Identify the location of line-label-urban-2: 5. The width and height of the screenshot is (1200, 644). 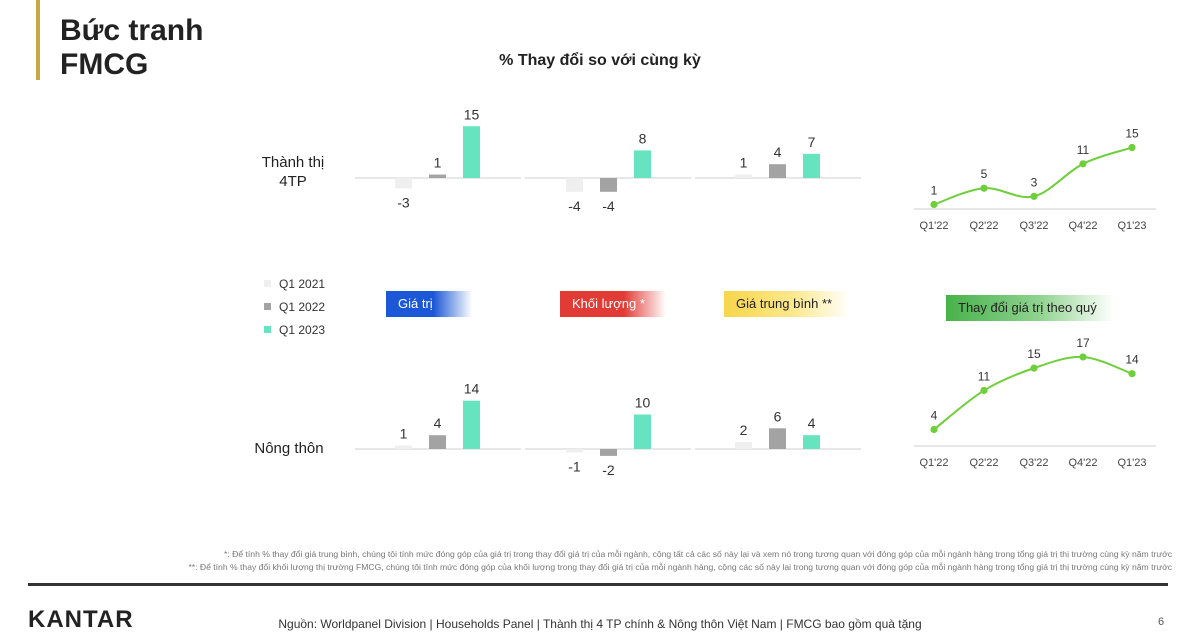
(984, 174).